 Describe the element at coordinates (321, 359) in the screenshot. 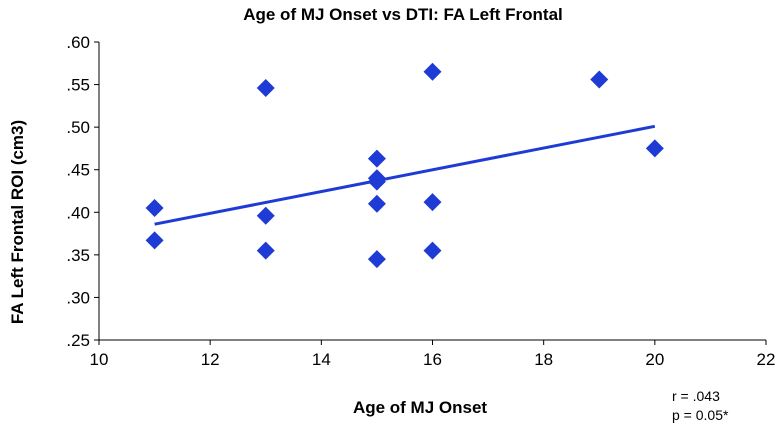

I see `x-tick-label: 14` at that location.